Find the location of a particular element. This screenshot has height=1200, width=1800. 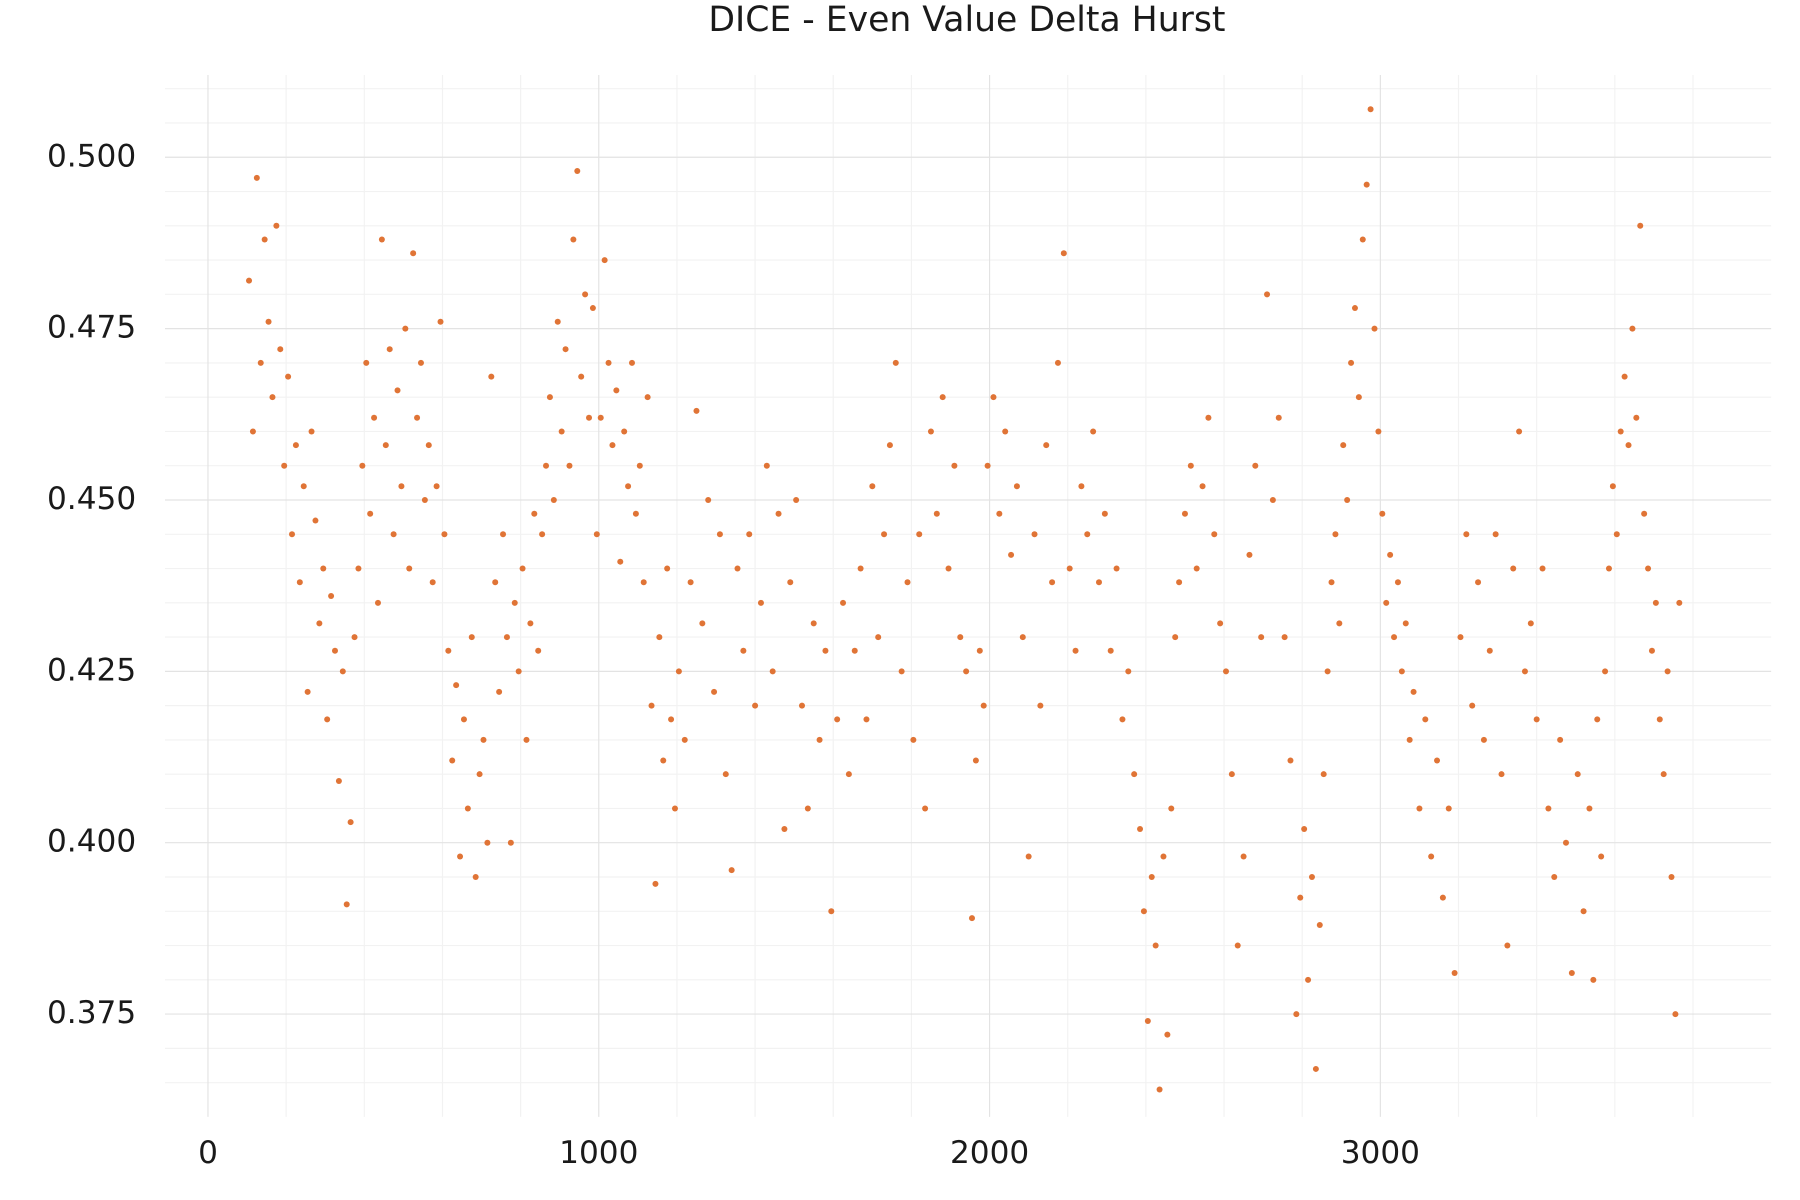

x-tick-label: 0 is located at coordinates (208, 1153).